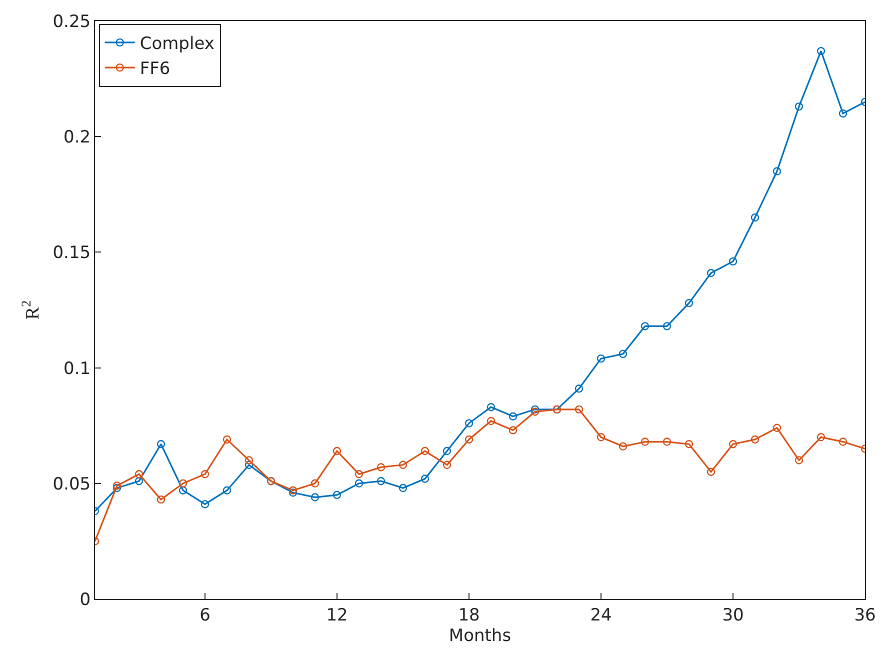 This screenshot has height=659, width=888. Describe the element at coordinates (480, 636) in the screenshot. I see `x-axis-title: Months` at that location.